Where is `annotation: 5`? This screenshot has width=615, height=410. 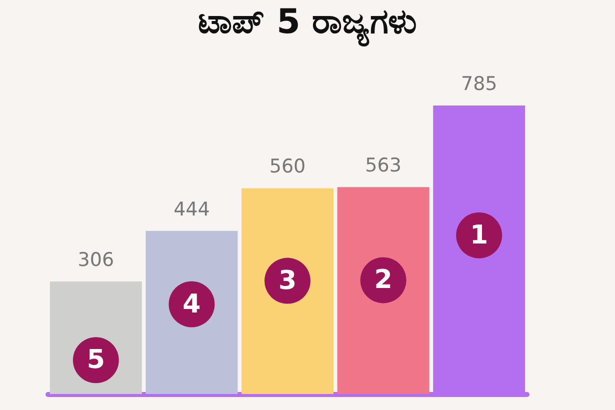
annotation: 5 is located at coordinates (95, 360).